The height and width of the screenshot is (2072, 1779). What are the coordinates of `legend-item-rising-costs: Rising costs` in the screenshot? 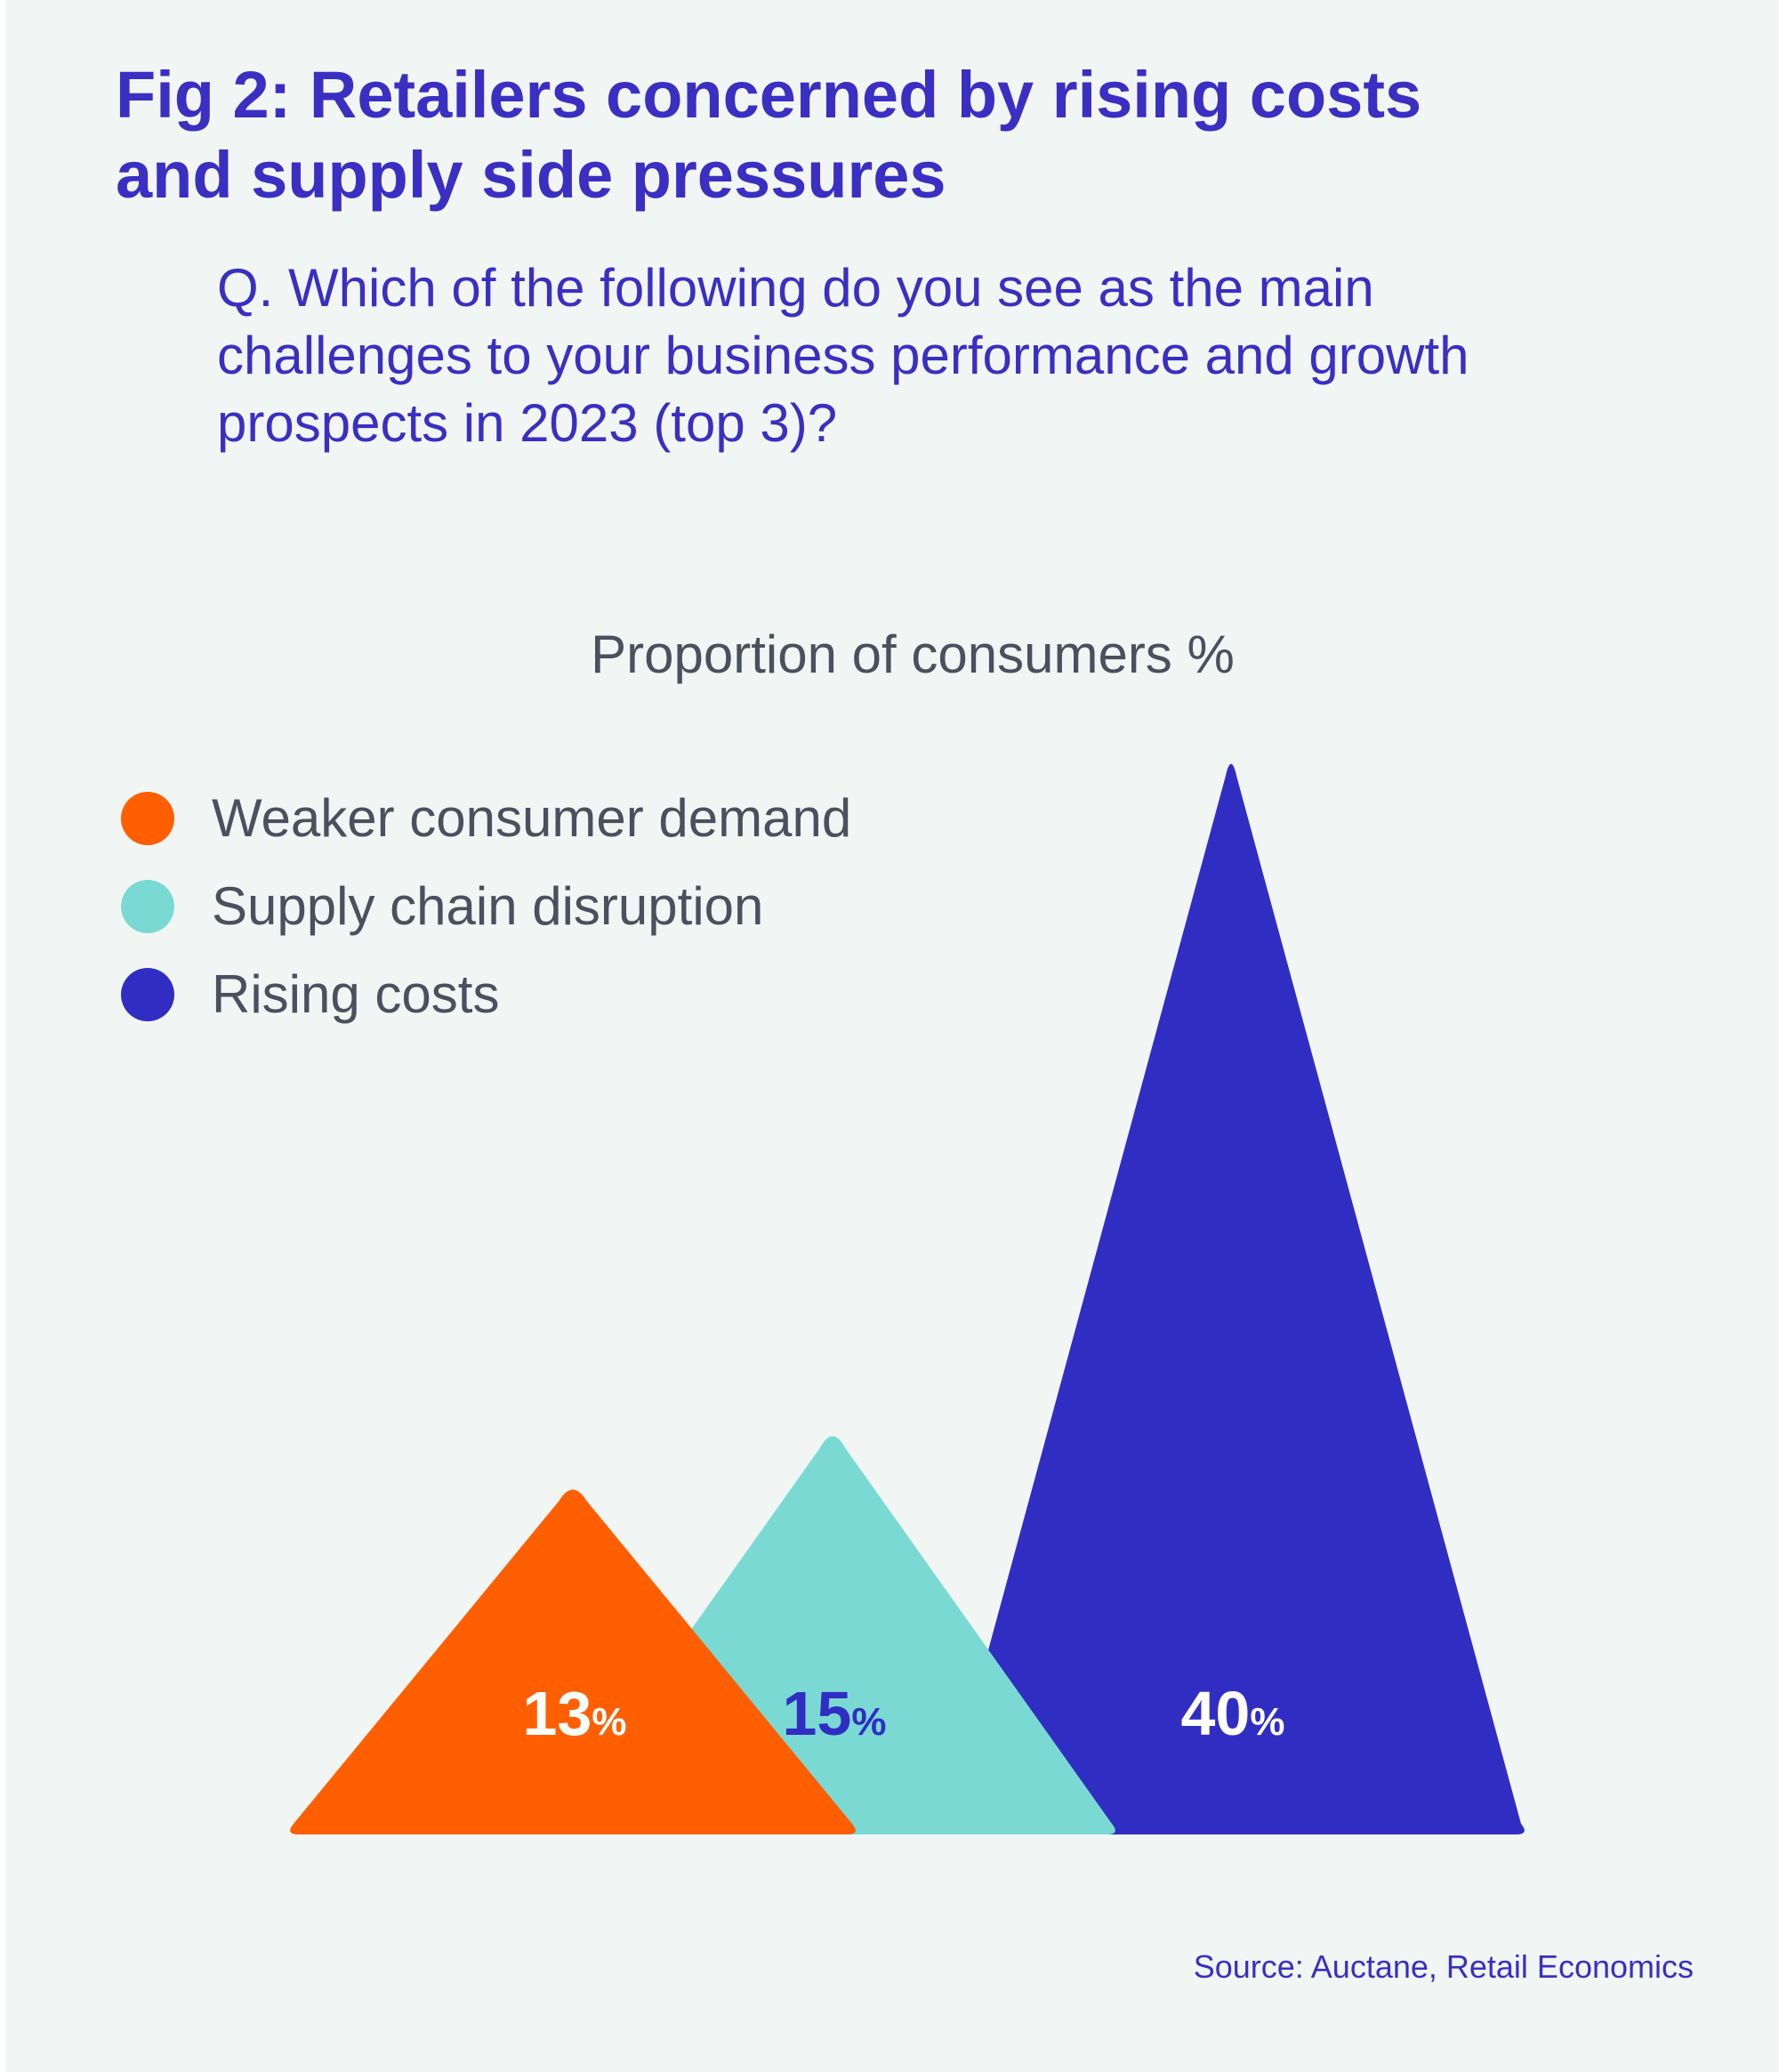 It's located at (486, 994).